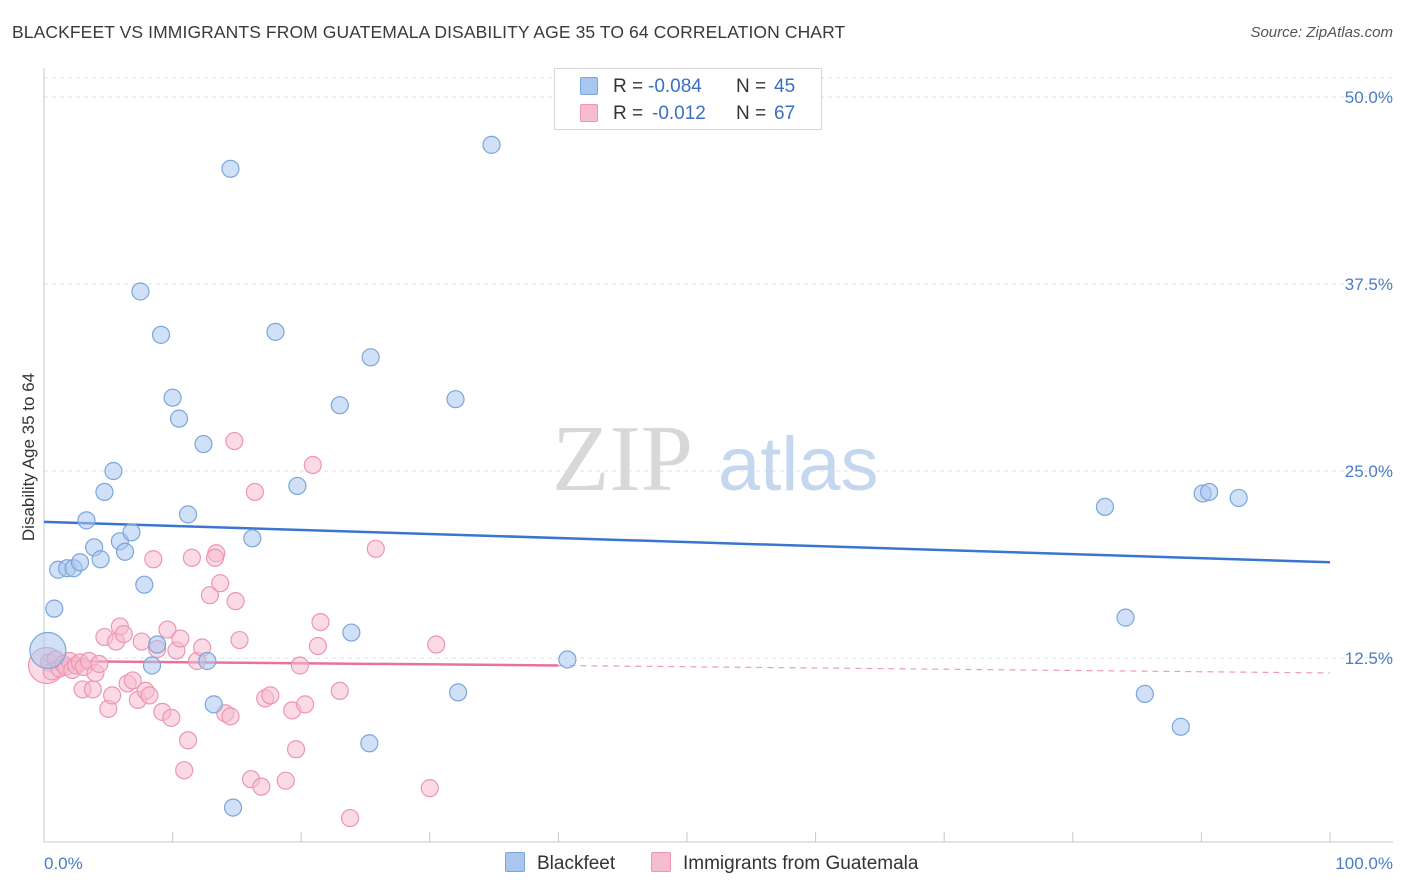 This screenshot has height=892, width=1406. I want to click on trend-line-guatemala-extrapolated, so click(944, 669).